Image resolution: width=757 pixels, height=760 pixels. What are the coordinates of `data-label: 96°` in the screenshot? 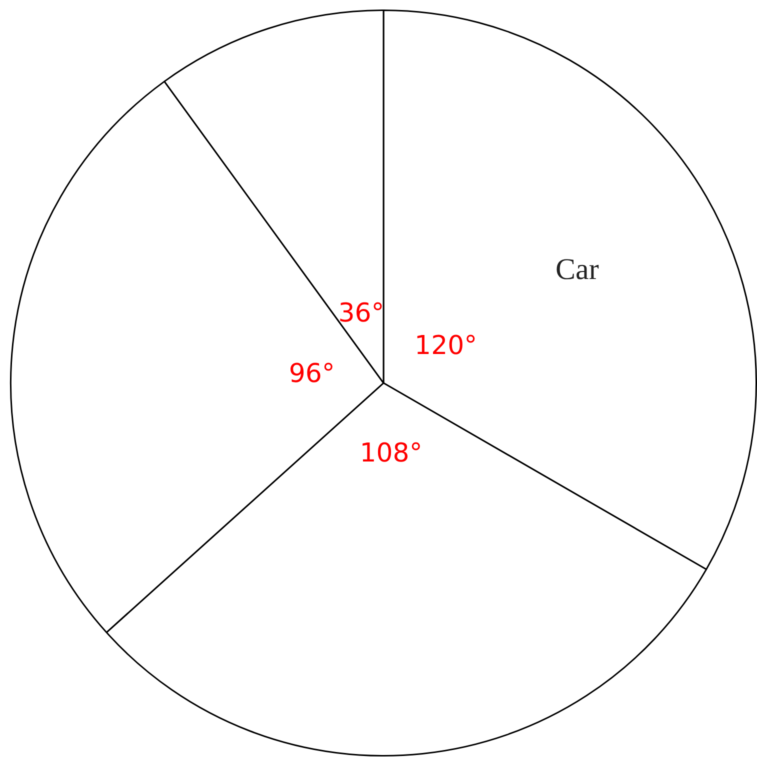 It's located at (311, 374).